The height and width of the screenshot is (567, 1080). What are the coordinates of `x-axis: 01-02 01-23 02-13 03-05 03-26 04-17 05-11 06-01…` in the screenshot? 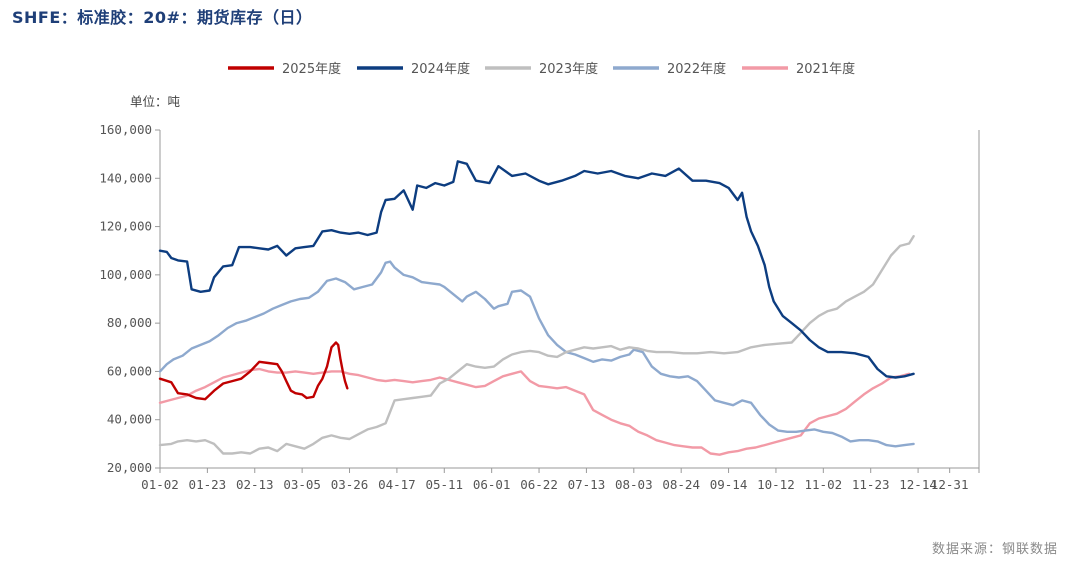 It's located at (560, 480).